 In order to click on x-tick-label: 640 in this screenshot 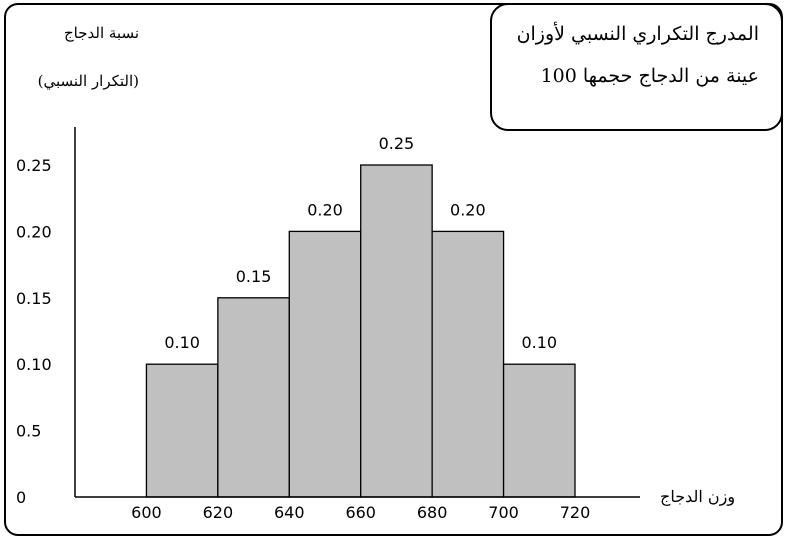, I will do `click(289, 512)`.